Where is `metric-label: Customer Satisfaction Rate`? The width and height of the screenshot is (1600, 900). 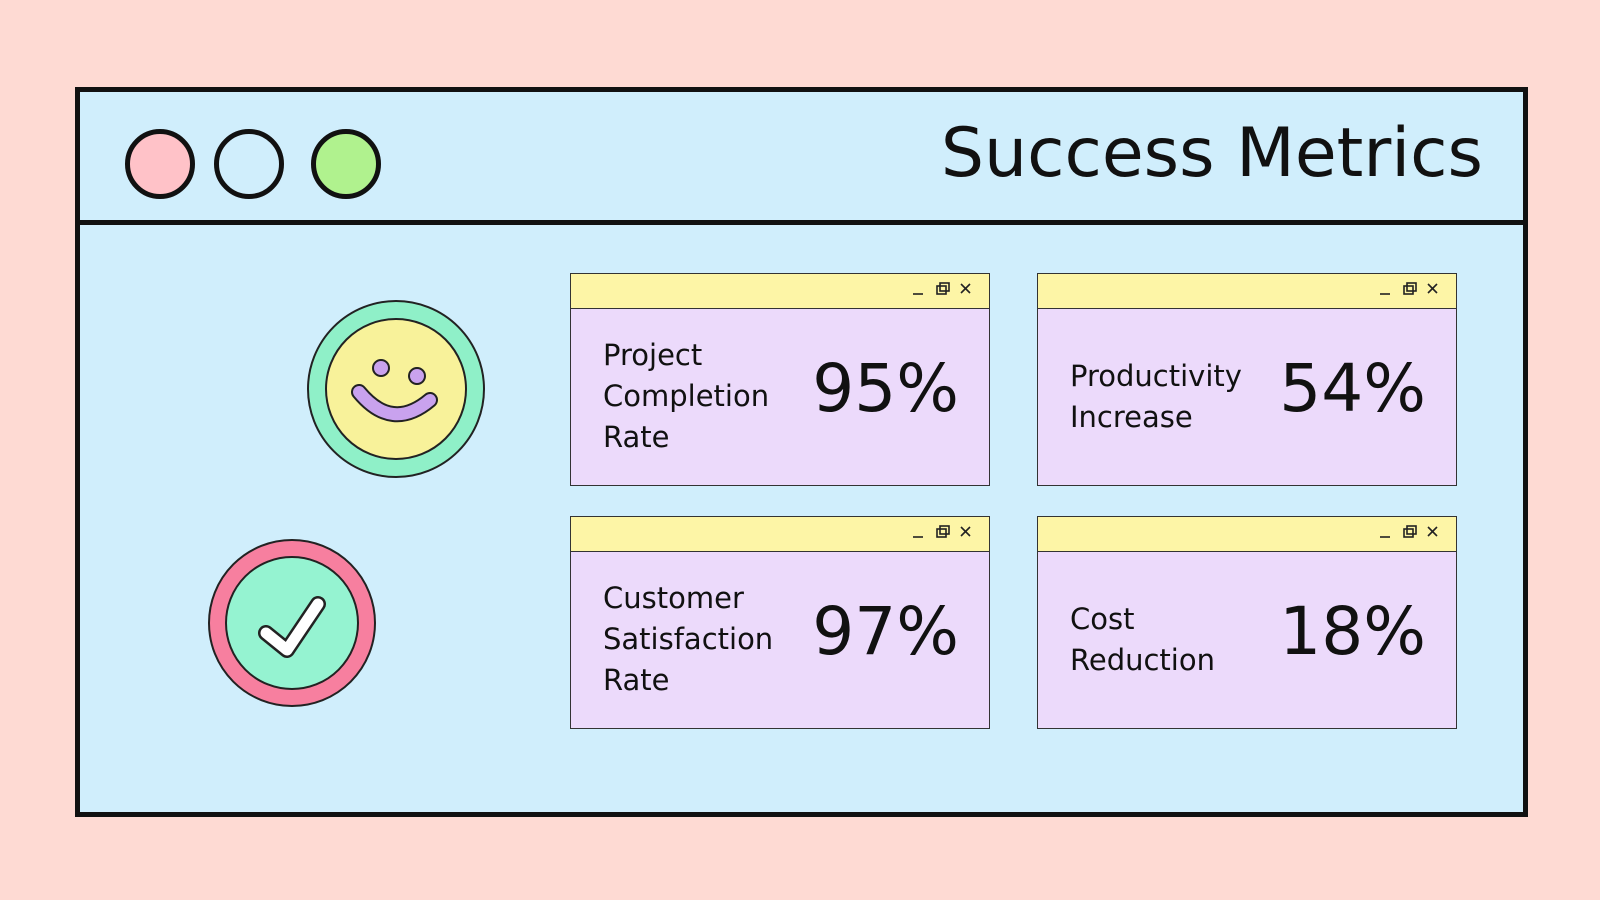 metric-label: Customer Satisfaction Rate is located at coordinates (688, 639).